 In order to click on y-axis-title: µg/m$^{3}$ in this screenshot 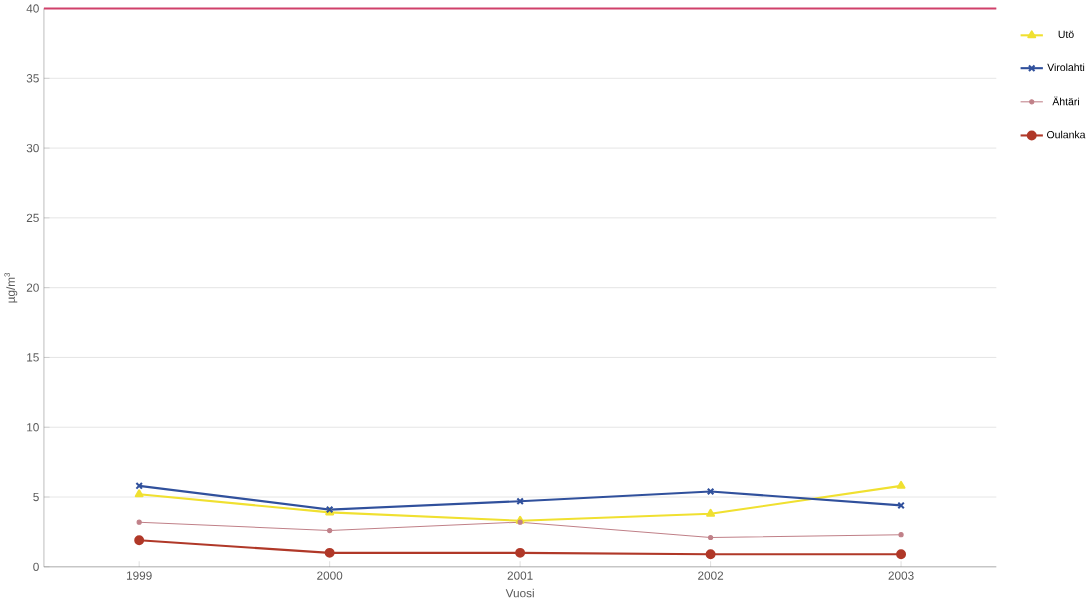, I will do `click(11, 288)`.